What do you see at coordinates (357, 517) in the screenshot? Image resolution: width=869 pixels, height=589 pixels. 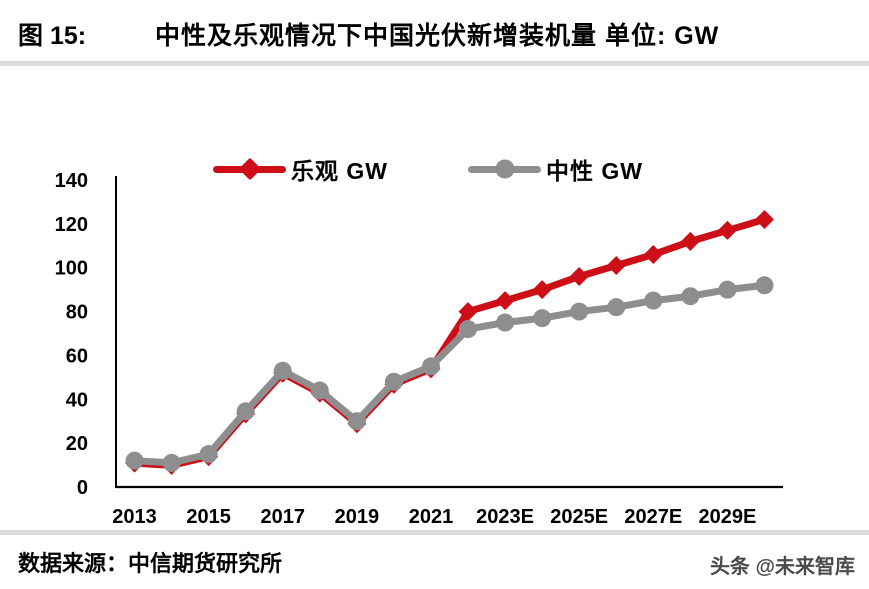 I see `x-axis-tick-label: 2019` at bounding box center [357, 517].